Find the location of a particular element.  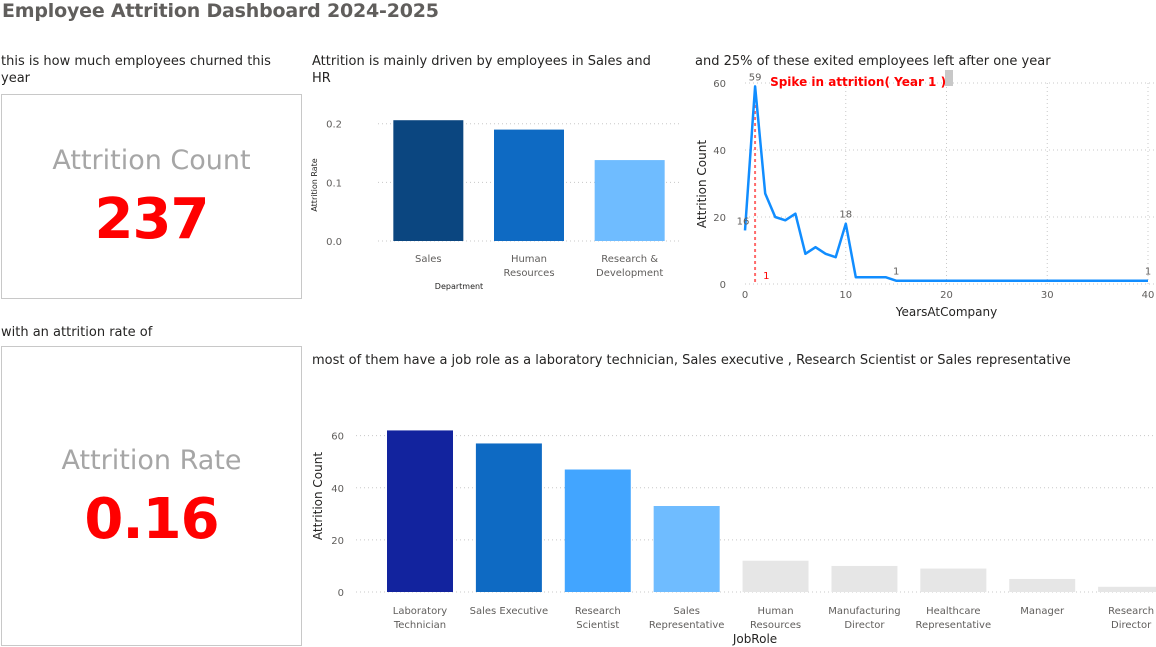

x-tick-label: 0 is located at coordinates (745, 295).